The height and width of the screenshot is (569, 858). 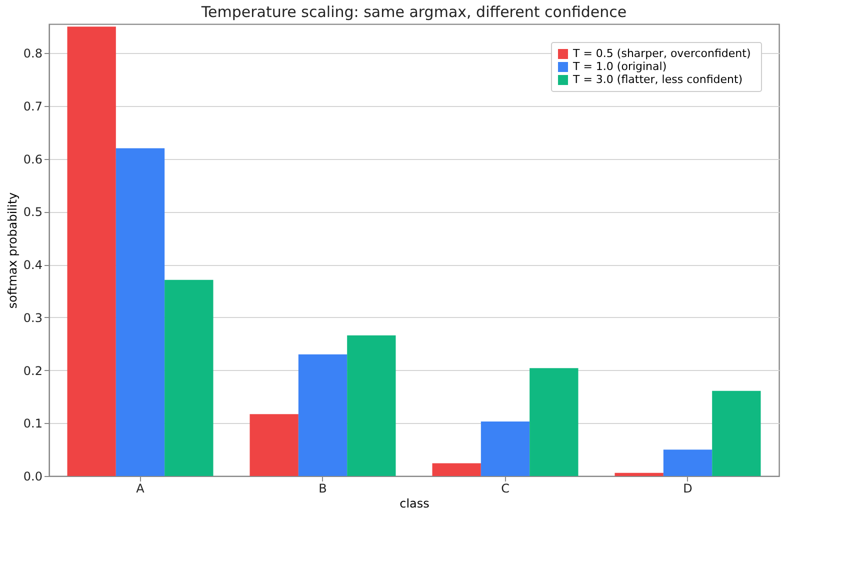 What do you see at coordinates (657, 79) in the screenshot?
I see `legend-label: T = 3.0 (flatter, less confident)` at bounding box center [657, 79].